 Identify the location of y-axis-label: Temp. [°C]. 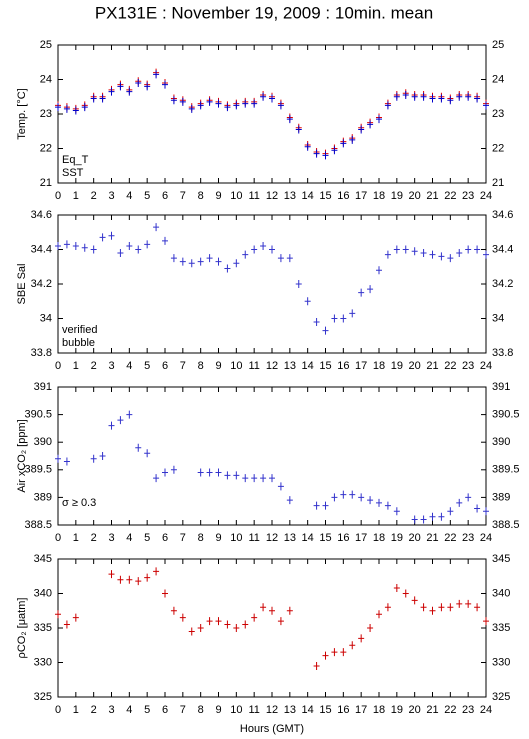
(22, 113).